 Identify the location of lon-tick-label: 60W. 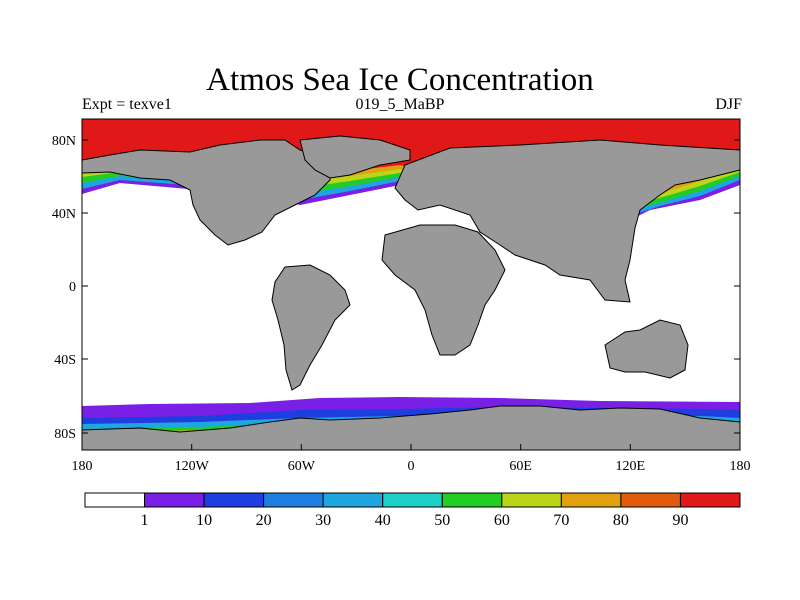
(302, 466).